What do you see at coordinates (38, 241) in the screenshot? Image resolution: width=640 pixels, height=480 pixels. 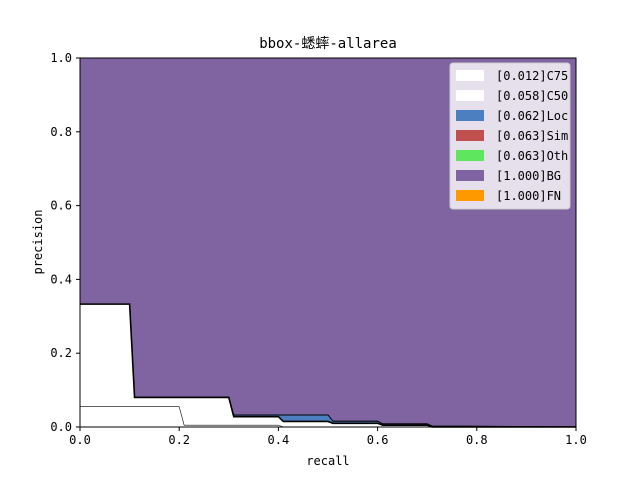 I see `y-axis-label: precision` at bounding box center [38, 241].